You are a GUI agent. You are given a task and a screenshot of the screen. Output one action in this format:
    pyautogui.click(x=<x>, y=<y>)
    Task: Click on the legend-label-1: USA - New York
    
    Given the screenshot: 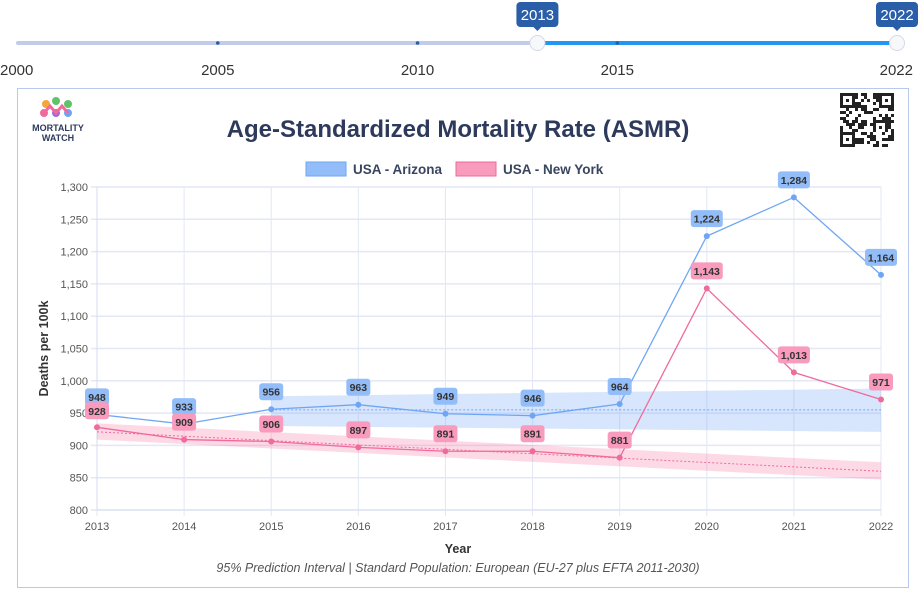 What is the action you would take?
    pyautogui.click(x=553, y=169)
    